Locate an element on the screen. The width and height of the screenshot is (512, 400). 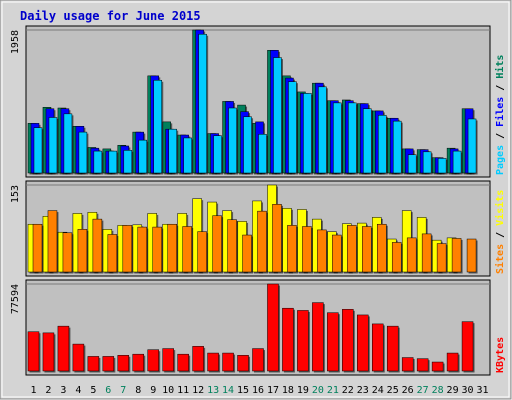
x-tick-label: 1 is located at coordinates (33, 390).